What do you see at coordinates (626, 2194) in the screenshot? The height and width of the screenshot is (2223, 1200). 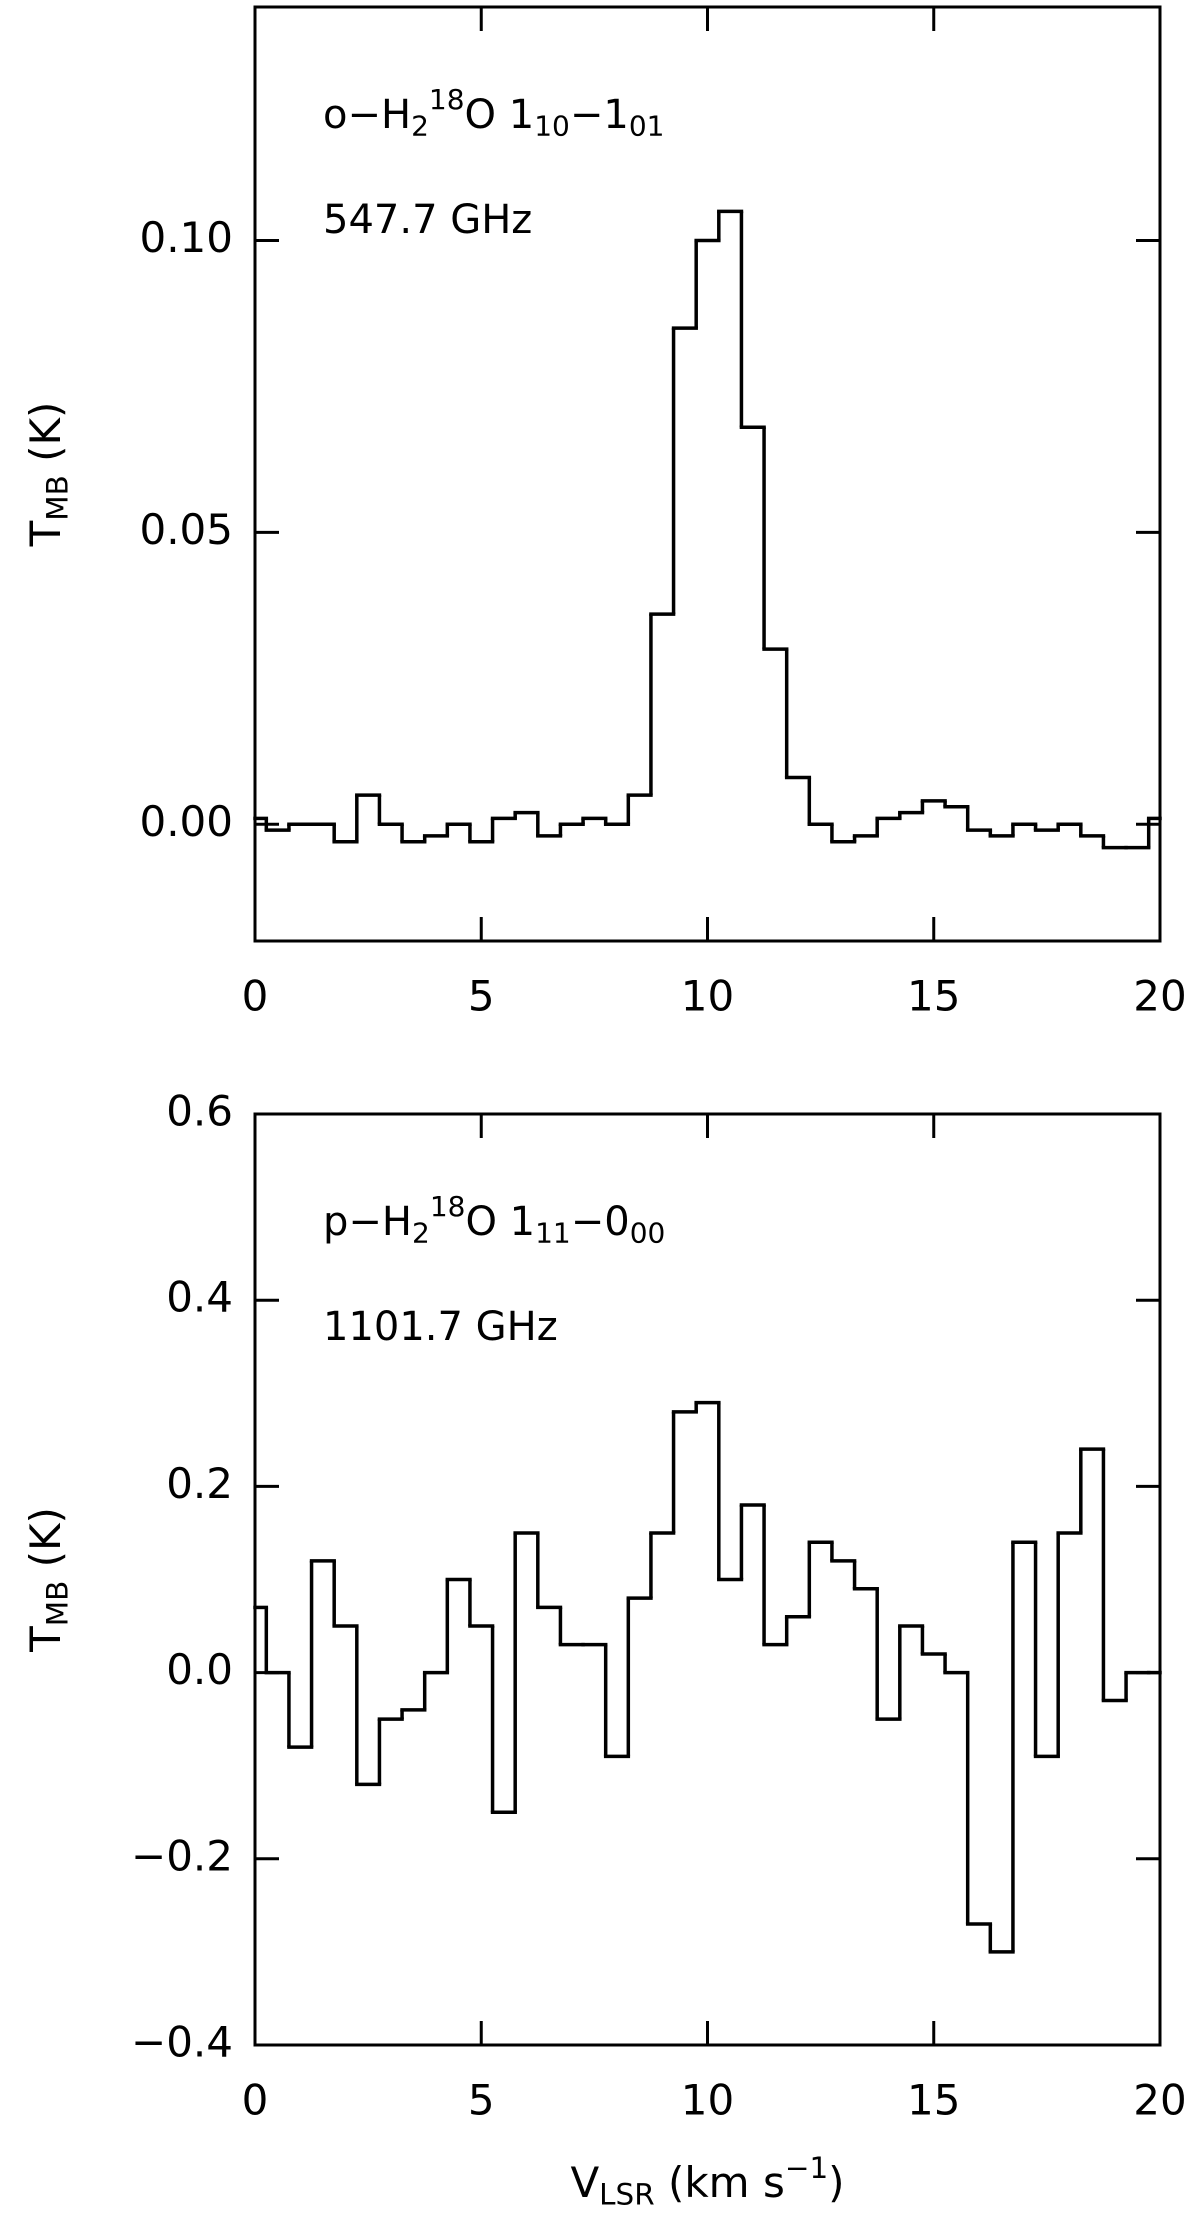 I see `text-part: LSR` at bounding box center [626, 2194].